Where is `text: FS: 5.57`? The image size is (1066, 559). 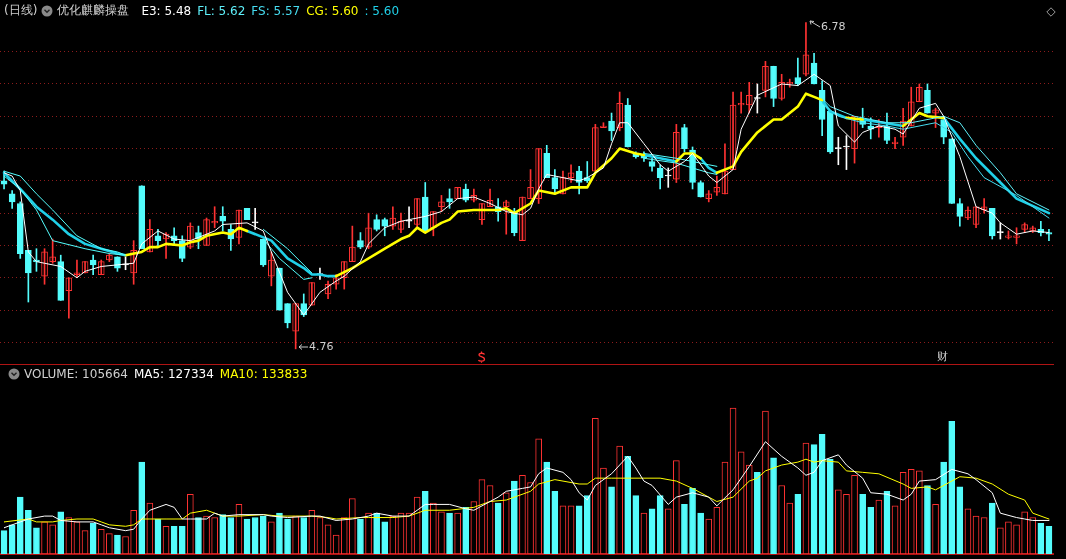
text: FS: 5.57 is located at coordinates (276, 10).